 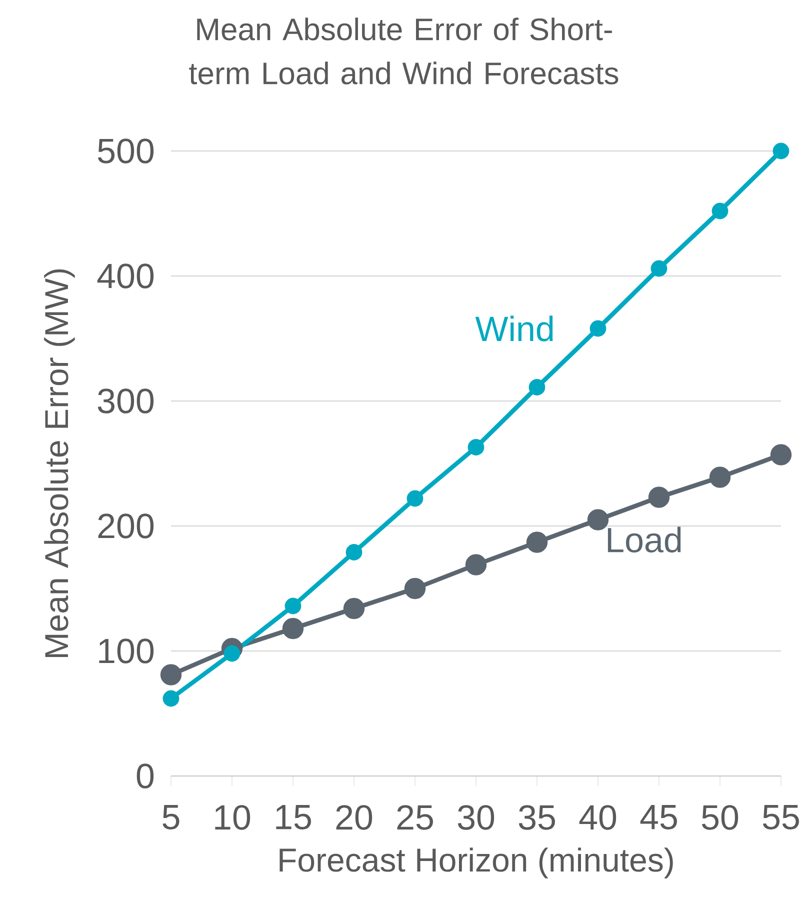 What do you see at coordinates (145, 776) in the screenshot?
I see `y-tick-label: 0` at bounding box center [145, 776].